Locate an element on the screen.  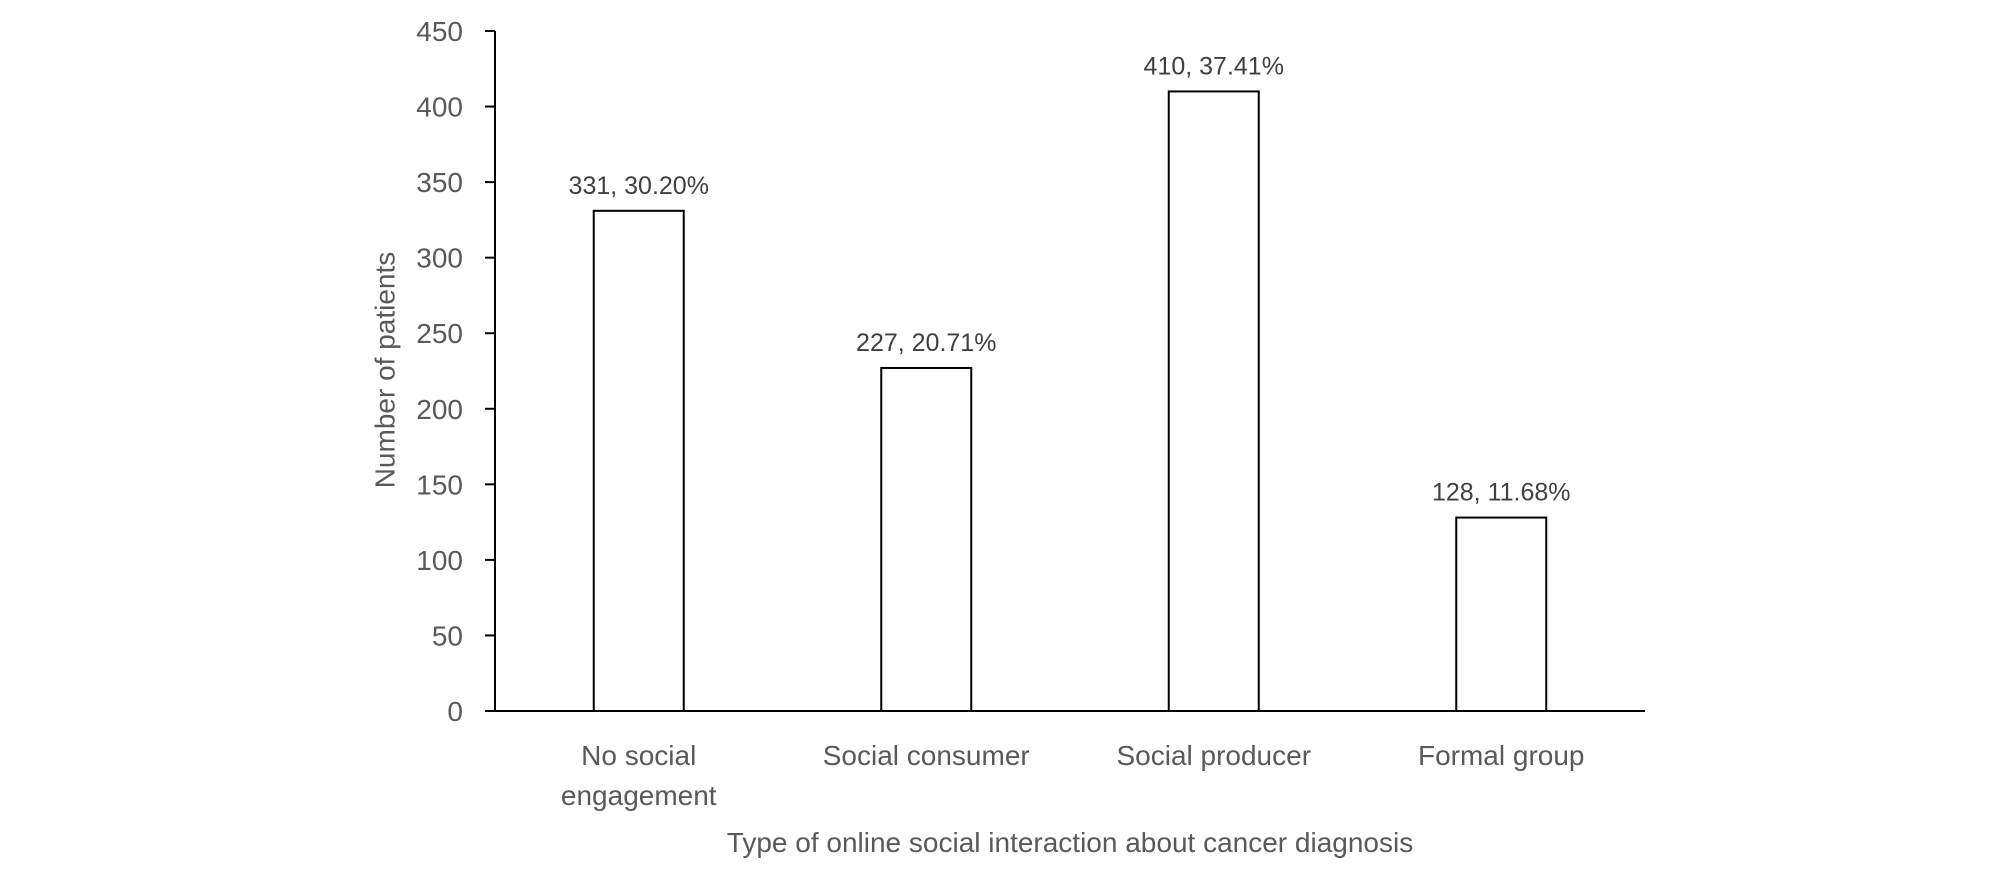
y-axis-ticks: 0 50 100 150 200 250 300 350 400 450 is located at coordinates (455, 371).